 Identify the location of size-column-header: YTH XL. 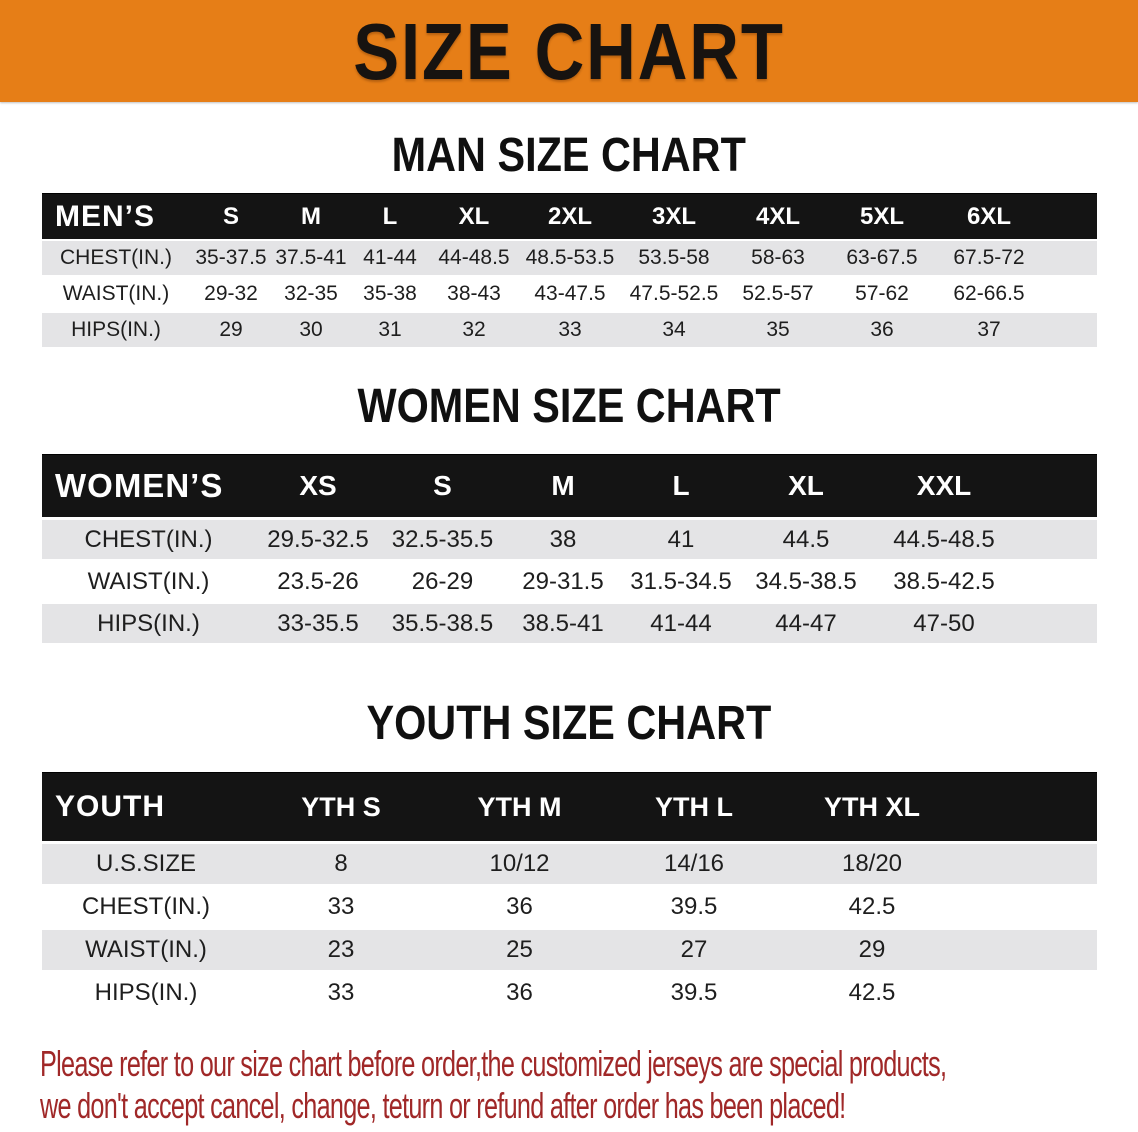
(872, 806).